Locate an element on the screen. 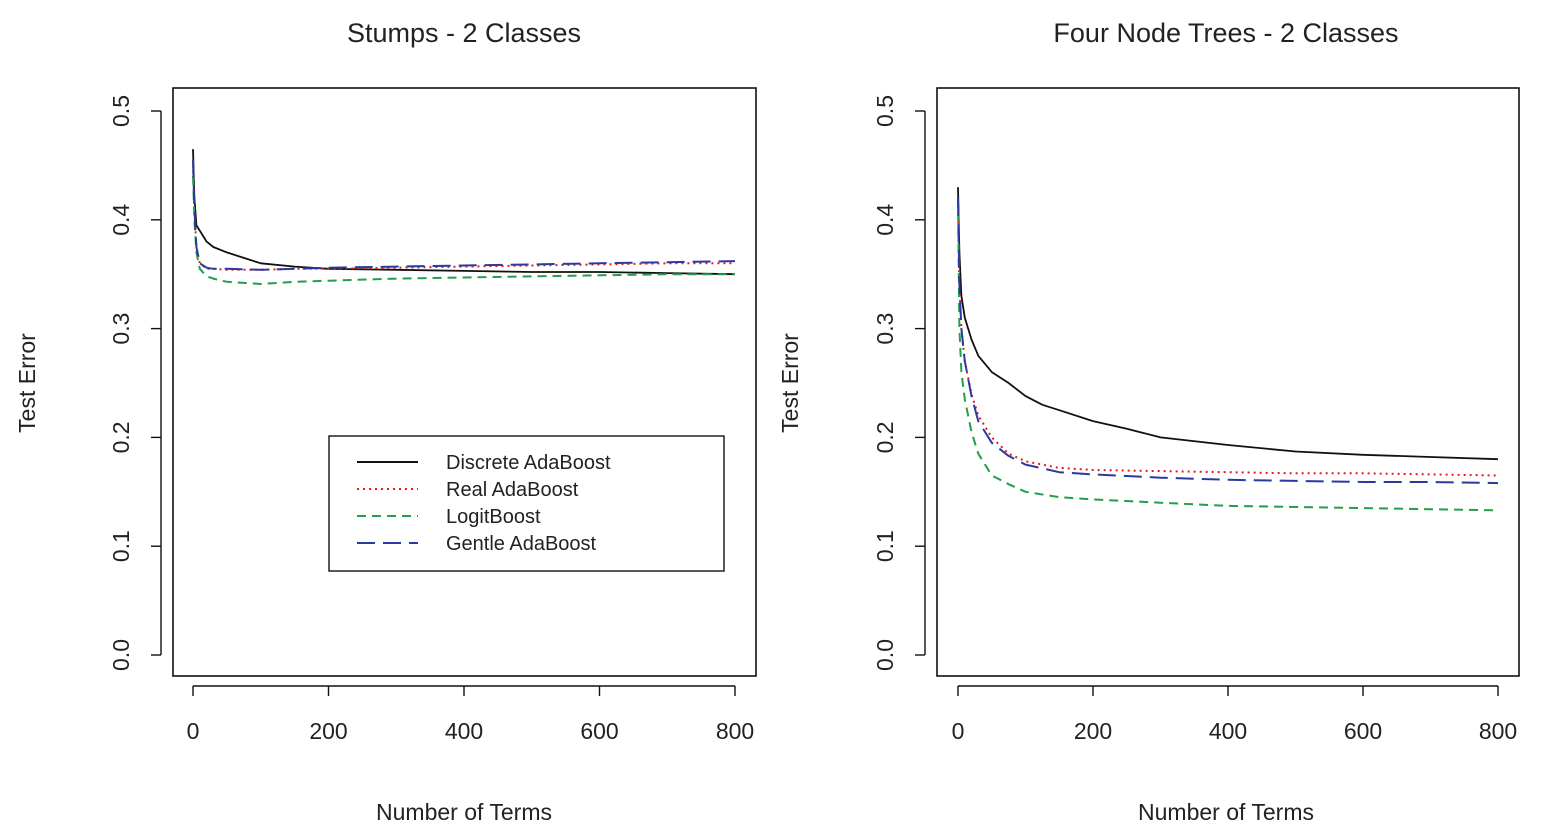 The width and height of the screenshot is (1549, 838). legend-label: Discrete AdaBoost is located at coordinates (528, 463).